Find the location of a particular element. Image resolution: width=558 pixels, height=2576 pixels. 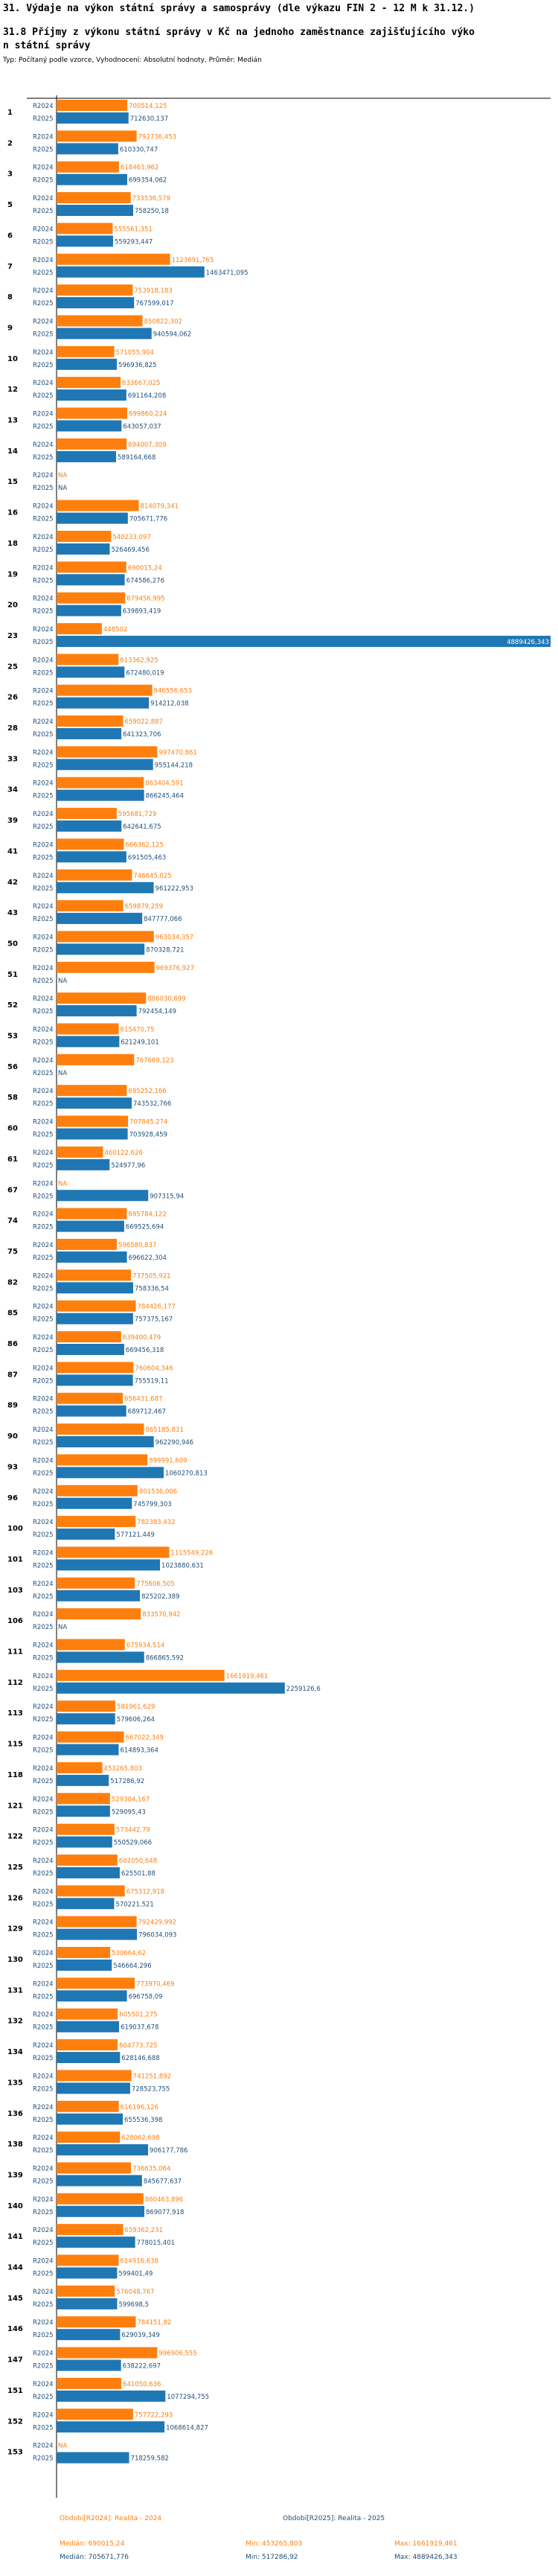

value-label-r2024: 604773,725 is located at coordinates (138, 2046).